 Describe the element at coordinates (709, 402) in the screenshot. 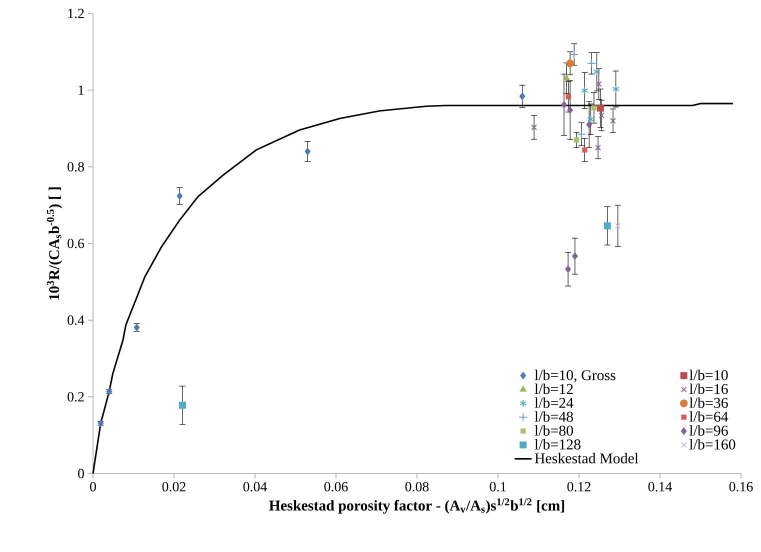

I see `legend-label: l/b=36` at that location.